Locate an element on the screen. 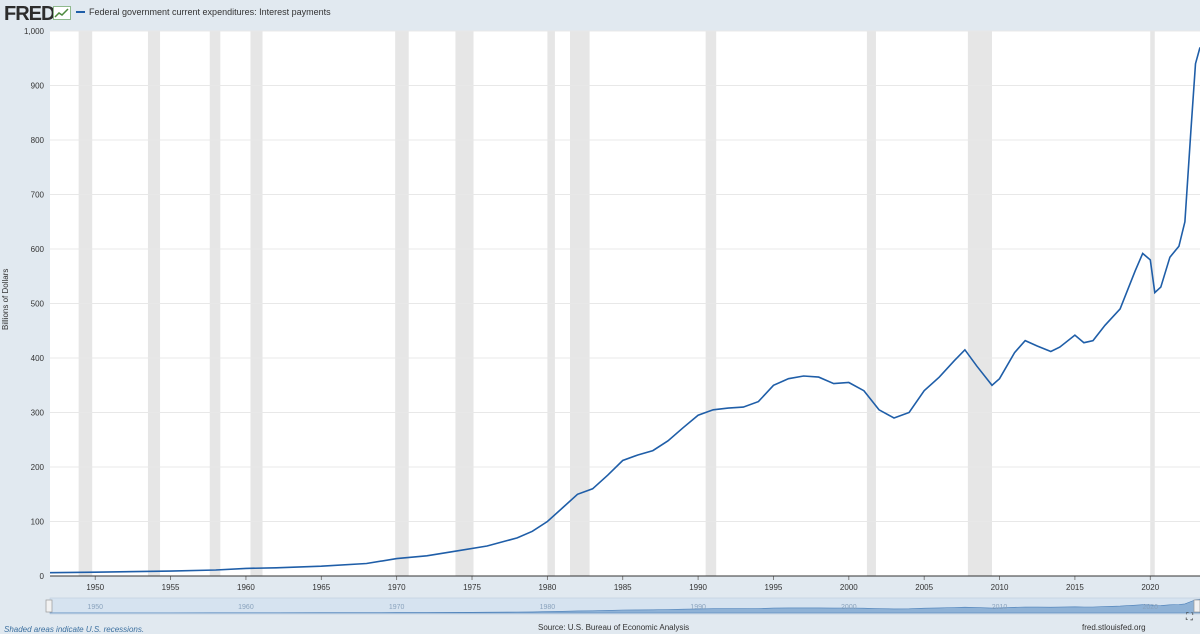 The width and height of the screenshot is (1200, 634). x-tick-label: 1995 is located at coordinates (774, 587).